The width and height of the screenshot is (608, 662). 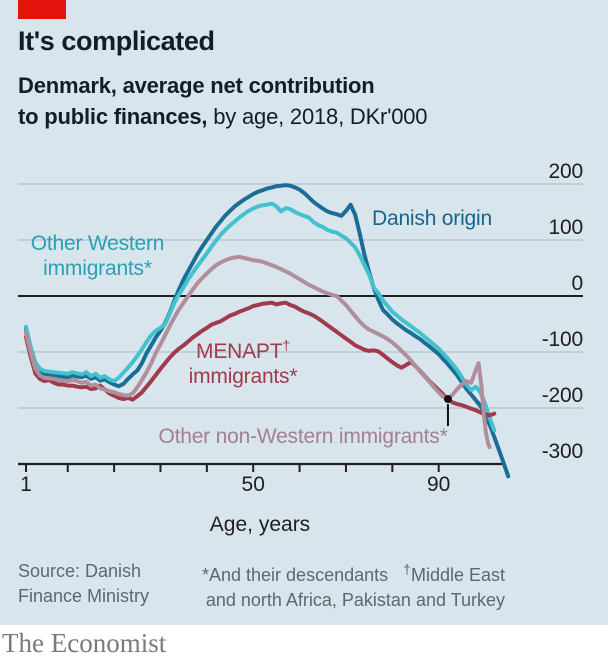 What do you see at coordinates (566, 171) in the screenshot?
I see `y-tick-label: 200` at bounding box center [566, 171].